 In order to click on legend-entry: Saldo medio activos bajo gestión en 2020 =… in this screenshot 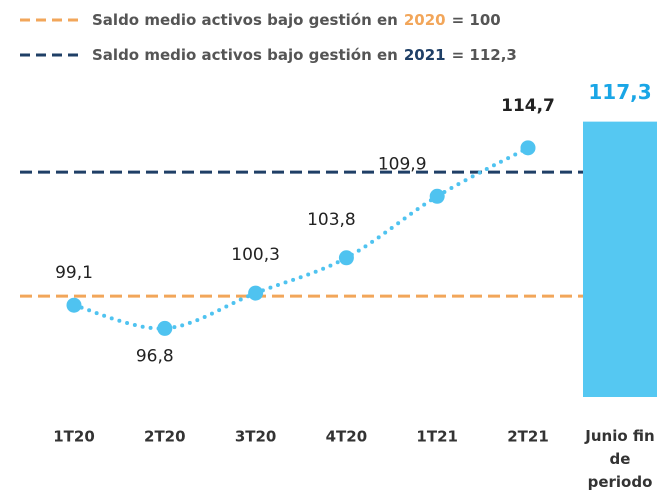, I will do `click(296, 20)`.